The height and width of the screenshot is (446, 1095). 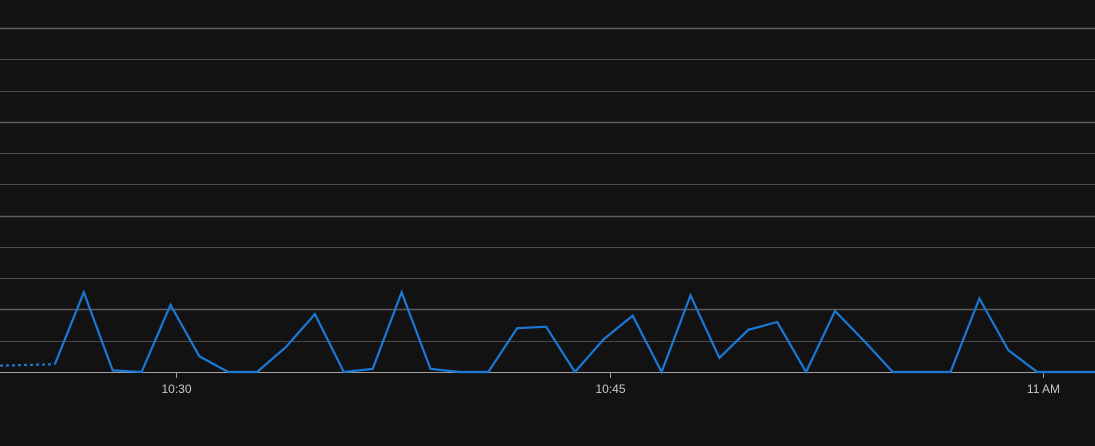 I want to click on x-tick-label: 10:30, so click(x=176, y=389).